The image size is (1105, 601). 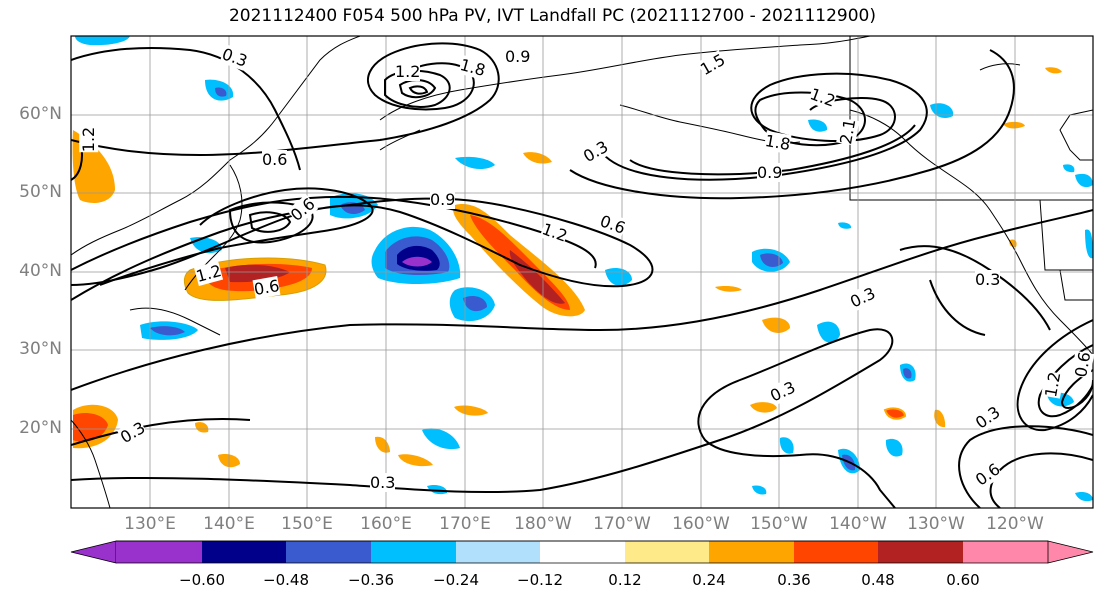 What do you see at coordinates (40, 271) in the screenshot?
I see `lat-label-40n: 40°N` at bounding box center [40, 271].